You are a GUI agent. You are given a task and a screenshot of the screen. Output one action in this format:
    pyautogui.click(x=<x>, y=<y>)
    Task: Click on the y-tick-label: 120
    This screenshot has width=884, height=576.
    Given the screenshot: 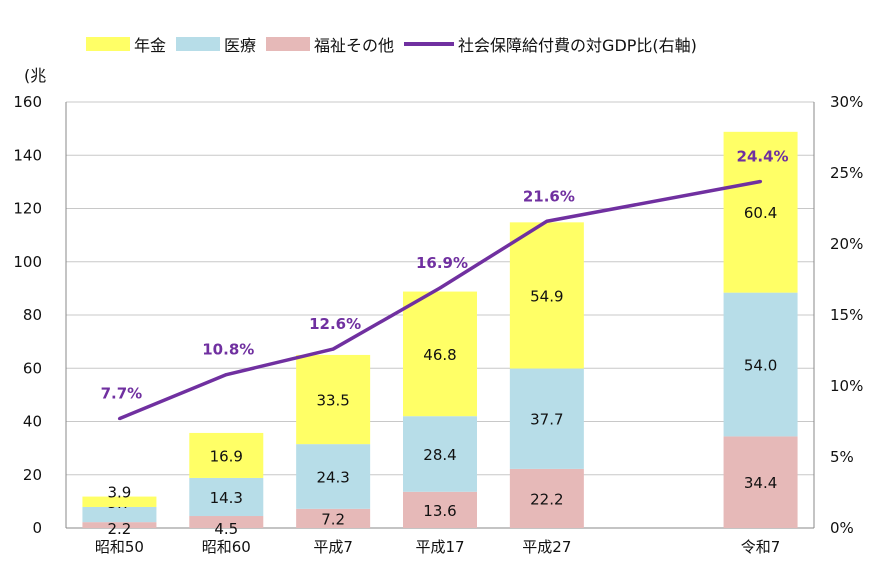 What is the action you would take?
    pyautogui.click(x=27, y=209)
    